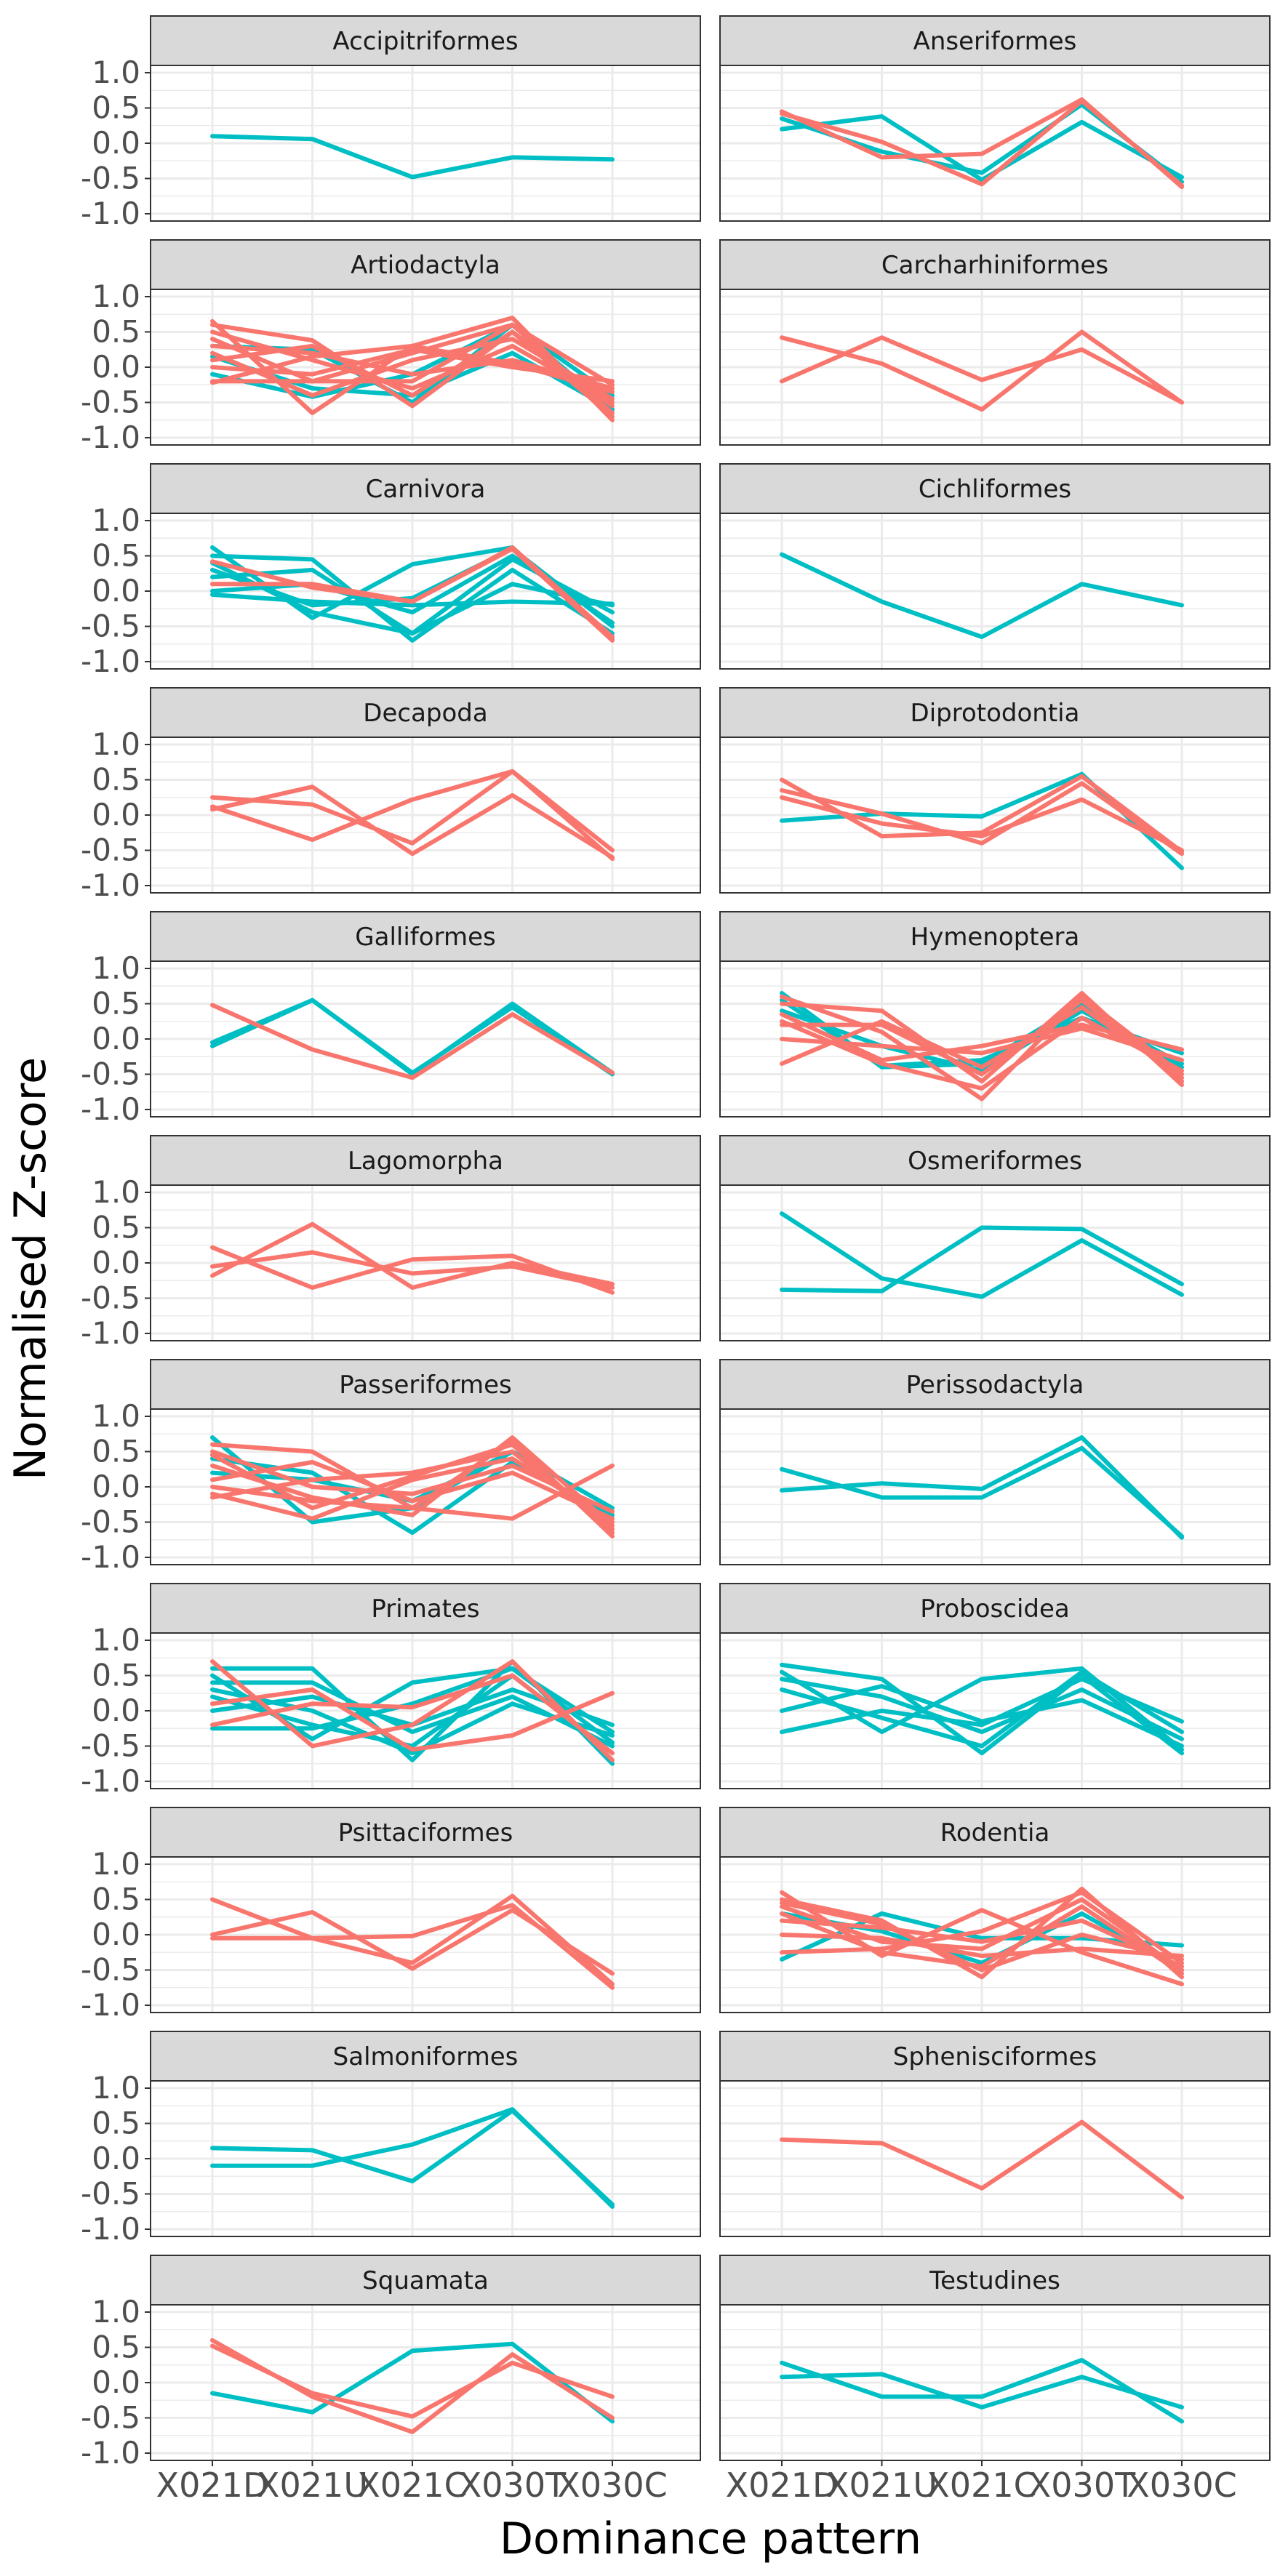 The width and height of the screenshot is (1288, 2576). What do you see at coordinates (995, 938) in the screenshot?
I see `panel-title: Hymenoptera` at bounding box center [995, 938].